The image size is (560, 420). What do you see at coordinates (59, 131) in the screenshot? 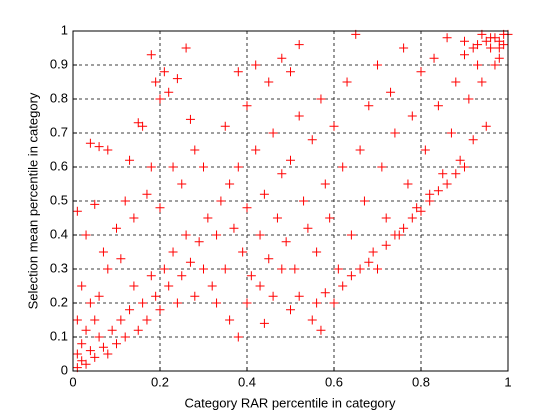
I see `y-tick-label: 0.7` at bounding box center [59, 131].